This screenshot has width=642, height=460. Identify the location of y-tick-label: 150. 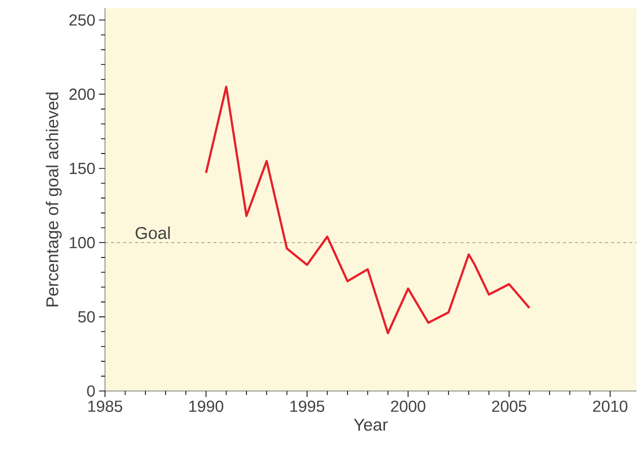
(82, 168).